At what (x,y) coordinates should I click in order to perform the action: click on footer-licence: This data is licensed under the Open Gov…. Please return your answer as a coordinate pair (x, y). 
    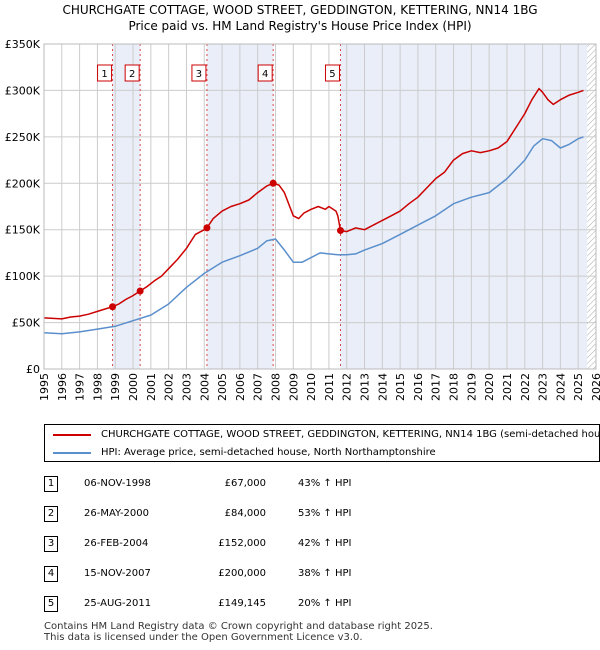
    Looking at the image, I should click on (203, 637).